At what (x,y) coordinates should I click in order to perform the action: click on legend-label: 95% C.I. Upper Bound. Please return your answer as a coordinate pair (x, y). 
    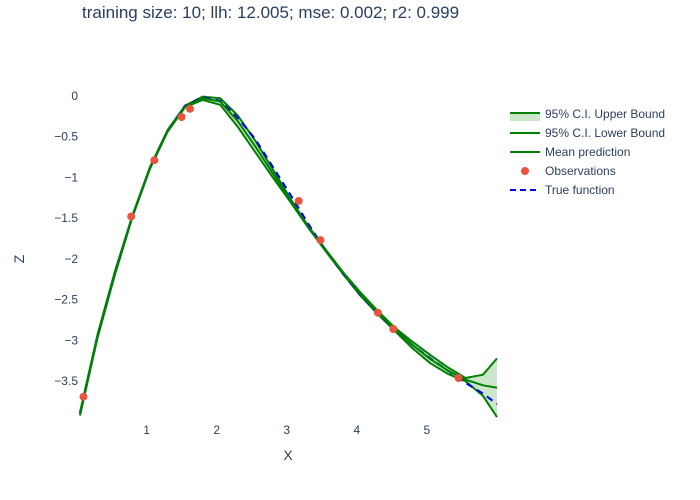
    Looking at the image, I should click on (605, 114).